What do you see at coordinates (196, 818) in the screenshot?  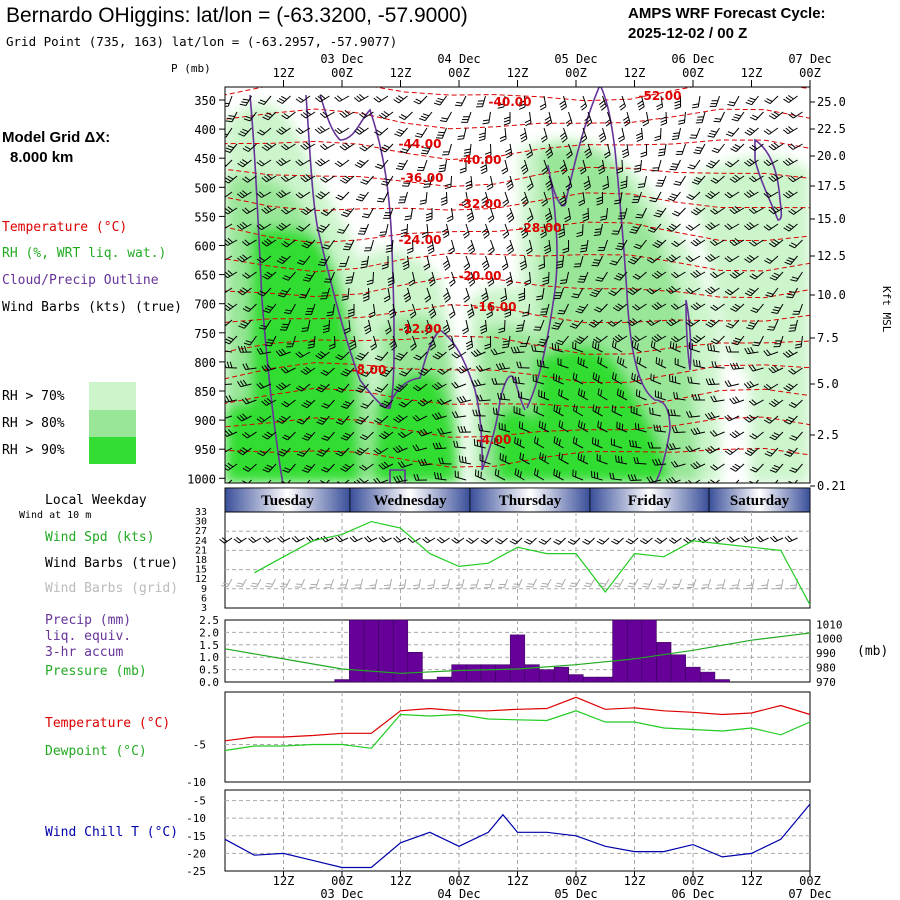 I see `wind-chill-tick: -10` at bounding box center [196, 818].